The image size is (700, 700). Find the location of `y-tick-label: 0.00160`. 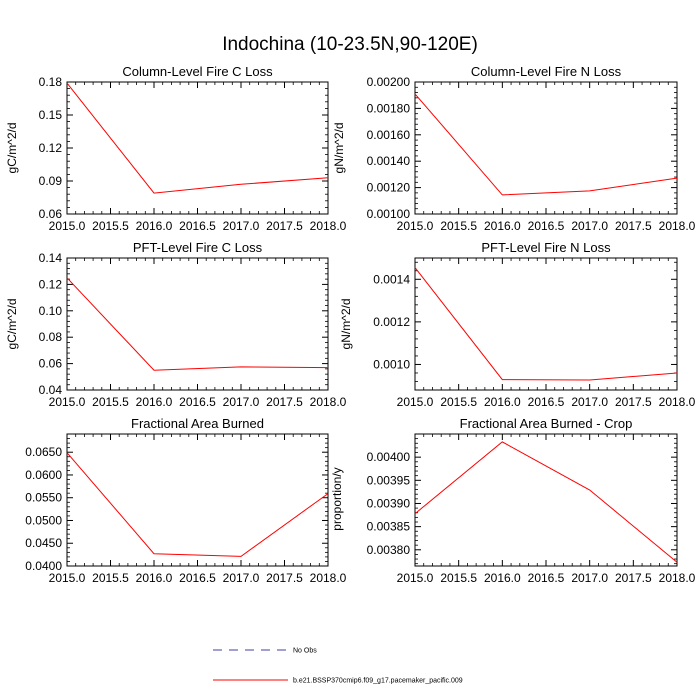

y-tick-label: 0.00160 is located at coordinates (389, 135).